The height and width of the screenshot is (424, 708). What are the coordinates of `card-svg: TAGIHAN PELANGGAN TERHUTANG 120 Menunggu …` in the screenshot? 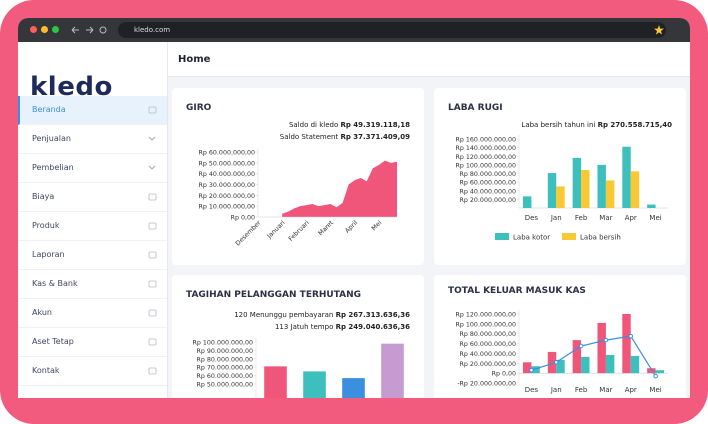 It's located at (298, 344).